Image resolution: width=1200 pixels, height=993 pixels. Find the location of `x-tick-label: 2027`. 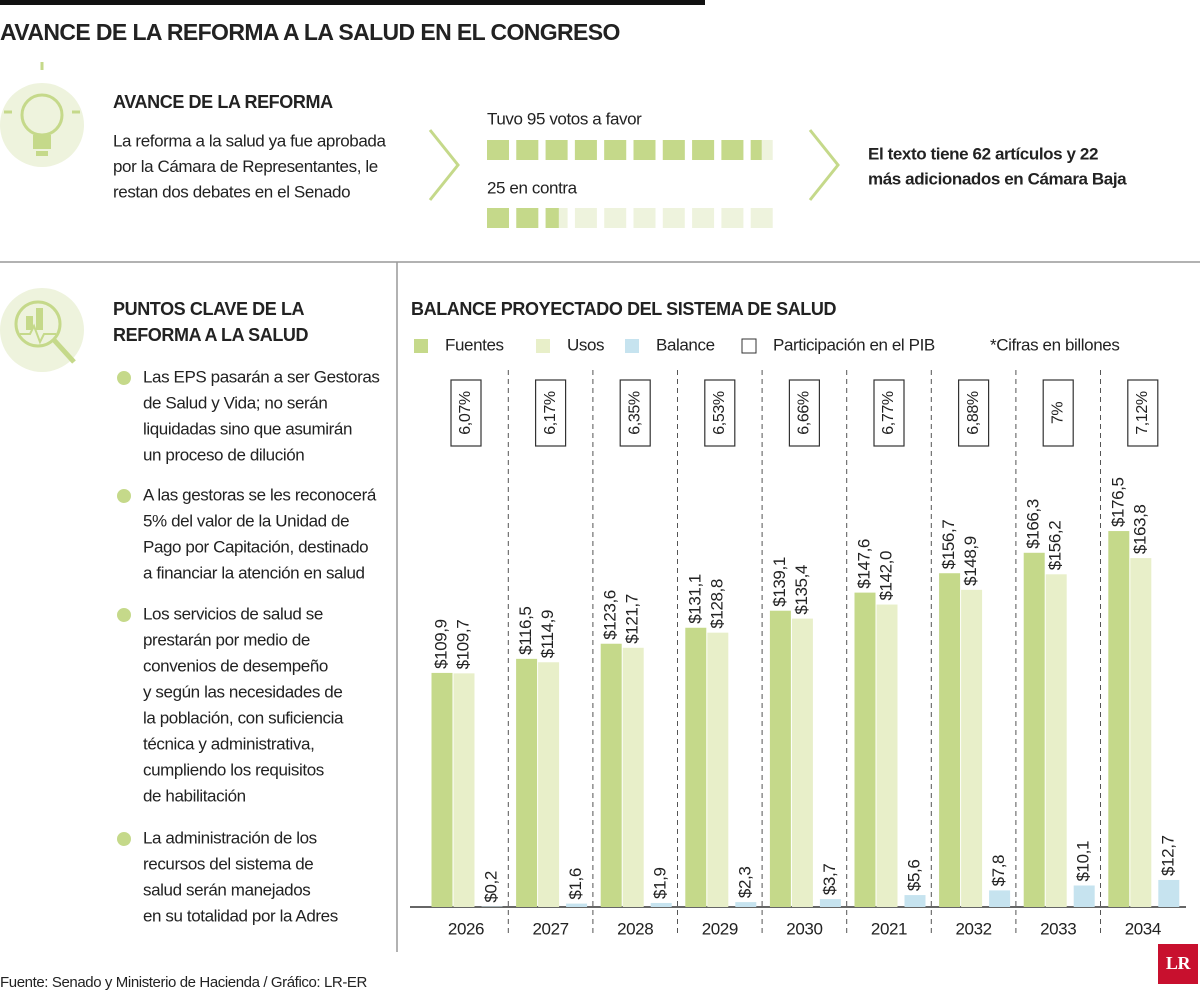

x-tick-label: 2027 is located at coordinates (550, 928).